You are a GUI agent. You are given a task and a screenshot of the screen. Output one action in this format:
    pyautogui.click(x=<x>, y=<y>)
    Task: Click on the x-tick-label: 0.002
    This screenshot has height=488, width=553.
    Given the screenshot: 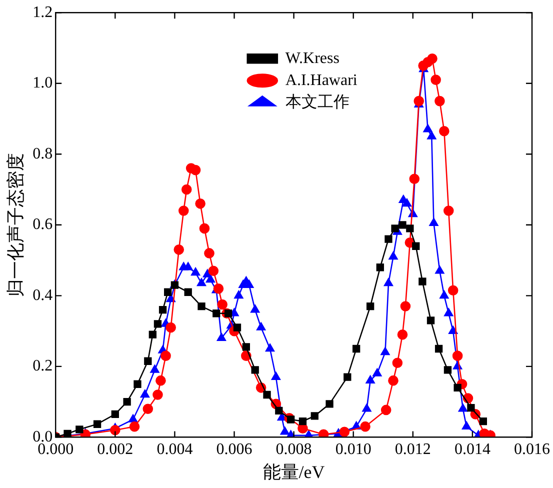 What is the action you would take?
    pyautogui.click(x=115, y=449)
    